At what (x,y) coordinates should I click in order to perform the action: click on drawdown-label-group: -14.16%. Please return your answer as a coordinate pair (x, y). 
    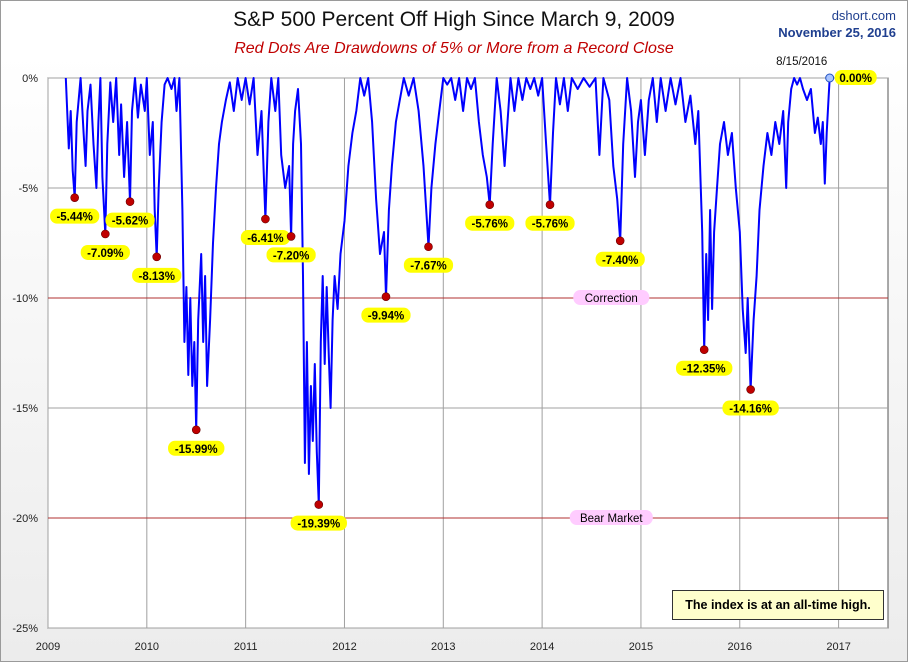
    Looking at the image, I should click on (750, 408).